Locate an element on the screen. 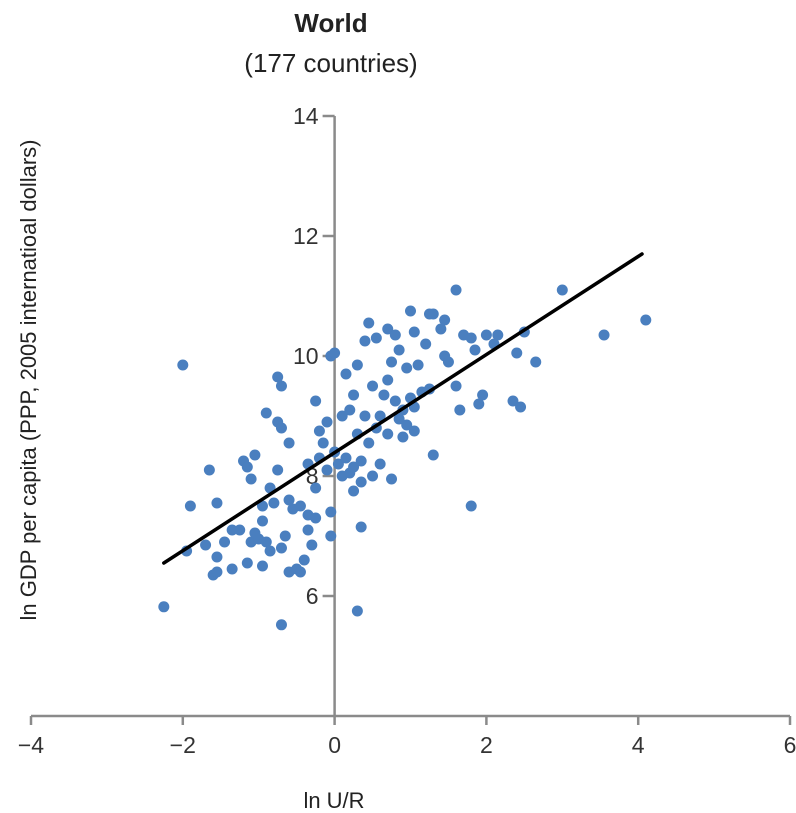 This screenshot has width=796, height=813. x-axis-title: ln U/R is located at coordinates (333, 800).